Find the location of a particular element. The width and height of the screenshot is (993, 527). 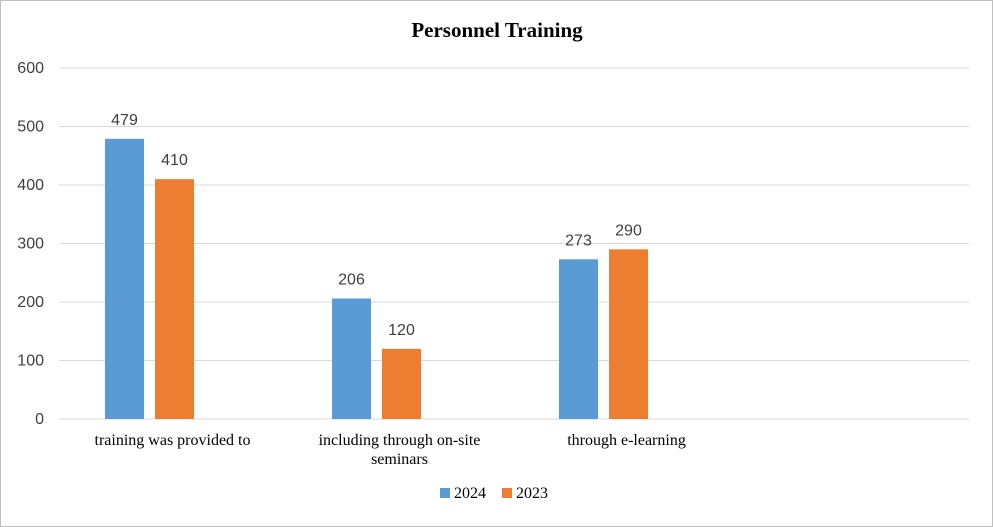

legend-label: 2024 is located at coordinates (470, 493).